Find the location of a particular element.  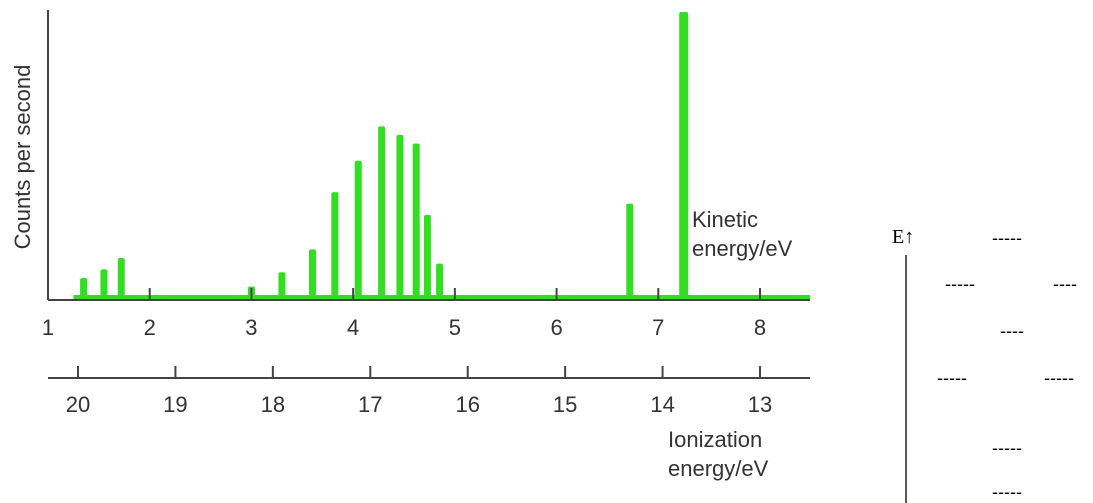

ionization-energy-axis: 20 19 18 17 16 15 14 13 is located at coordinates (429, 391).